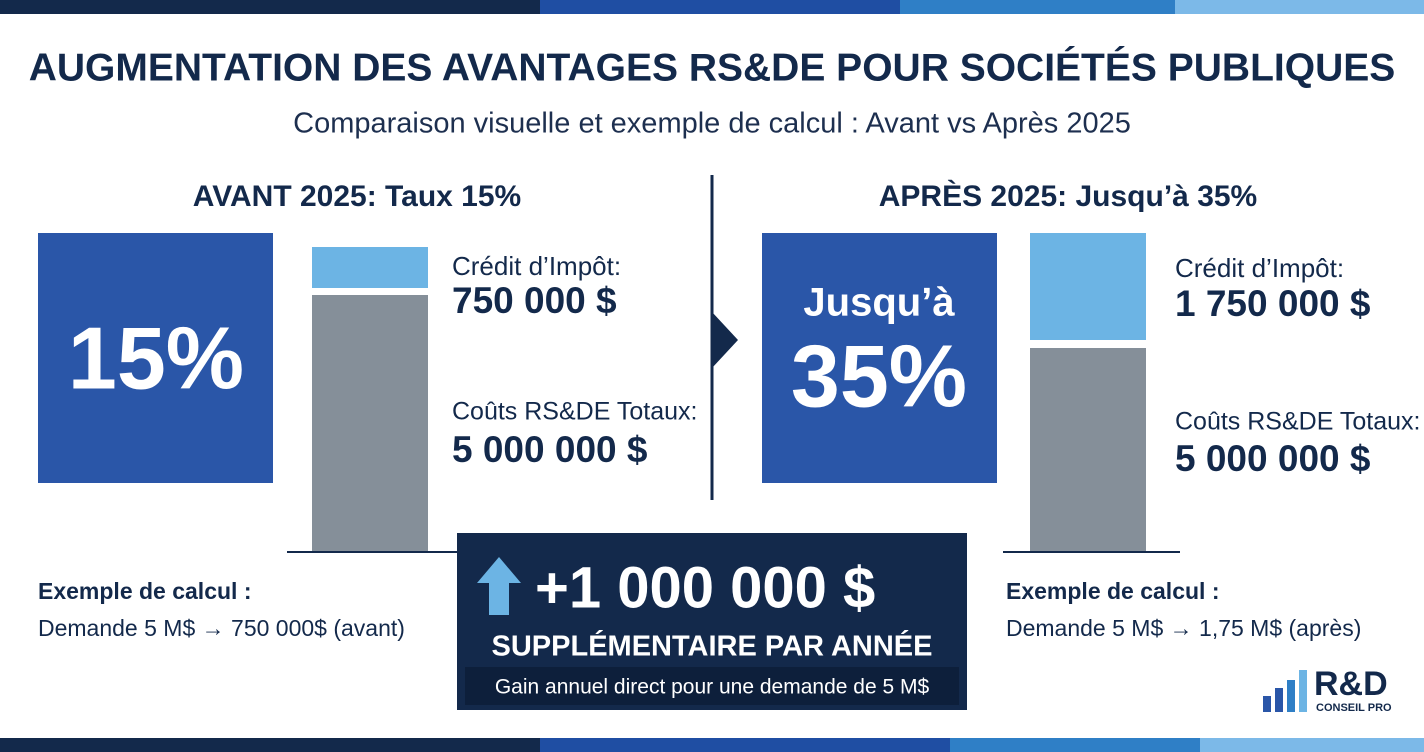  What do you see at coordinates (1273, 303) in the screenshot?
I see `after-credit-amount: 1 750 000 $` at bounding box center [1273, 303].